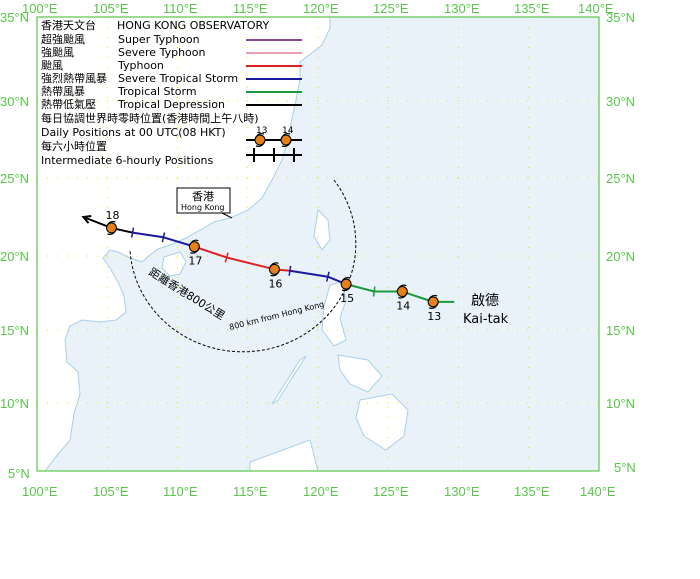 The image size is (700, 579). I want to click on legend-item-en: Tropical Depression, so click(171, 104).